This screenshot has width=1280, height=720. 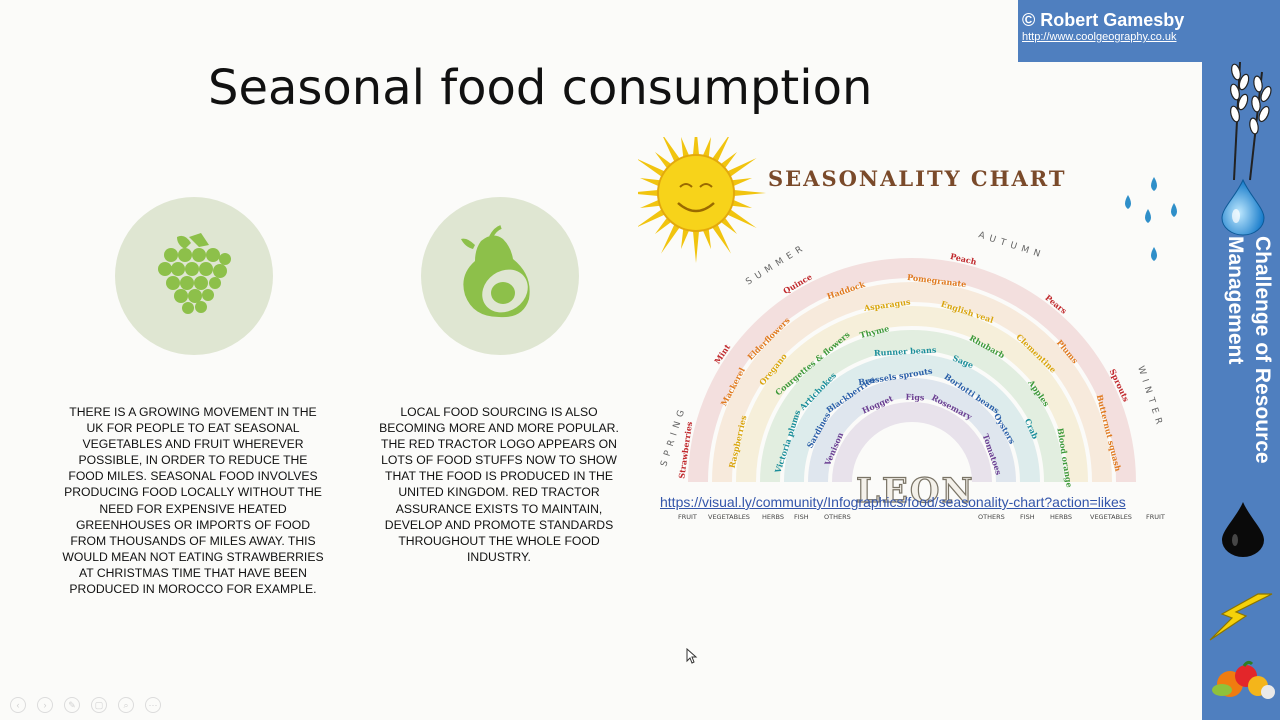 What do you see at coordinates (905, 351) in the screenshot?
I see `food-label: Runner beans` at bounding box center [905, 351].